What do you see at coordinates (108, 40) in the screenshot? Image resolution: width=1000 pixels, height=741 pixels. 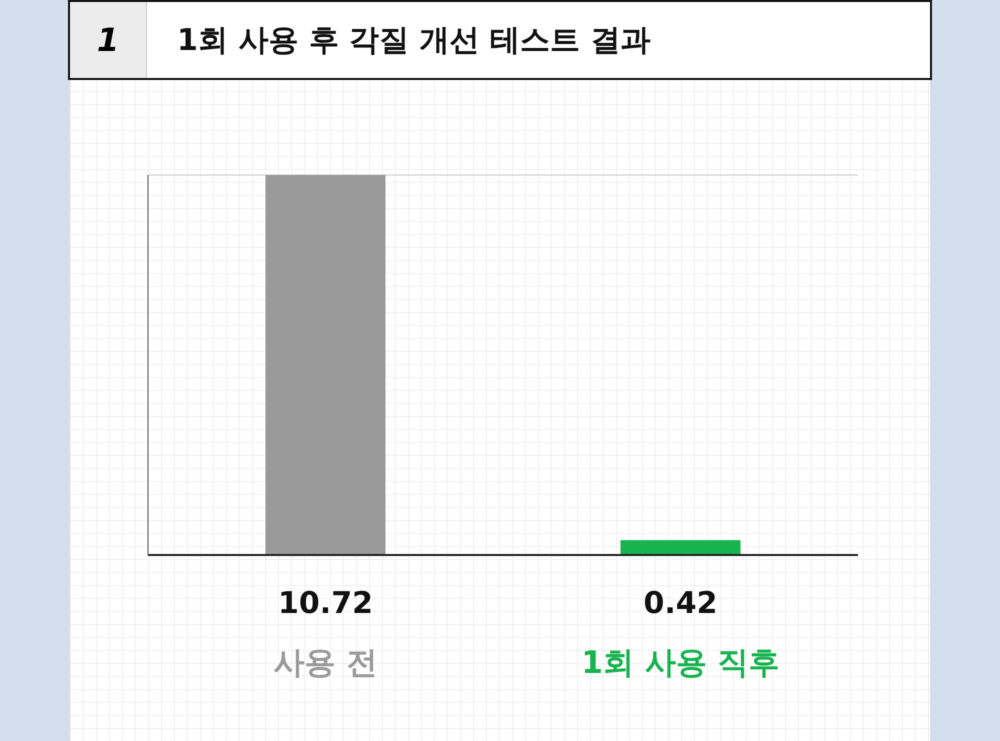 I see `text: 1` at bounding box center [108, 40].